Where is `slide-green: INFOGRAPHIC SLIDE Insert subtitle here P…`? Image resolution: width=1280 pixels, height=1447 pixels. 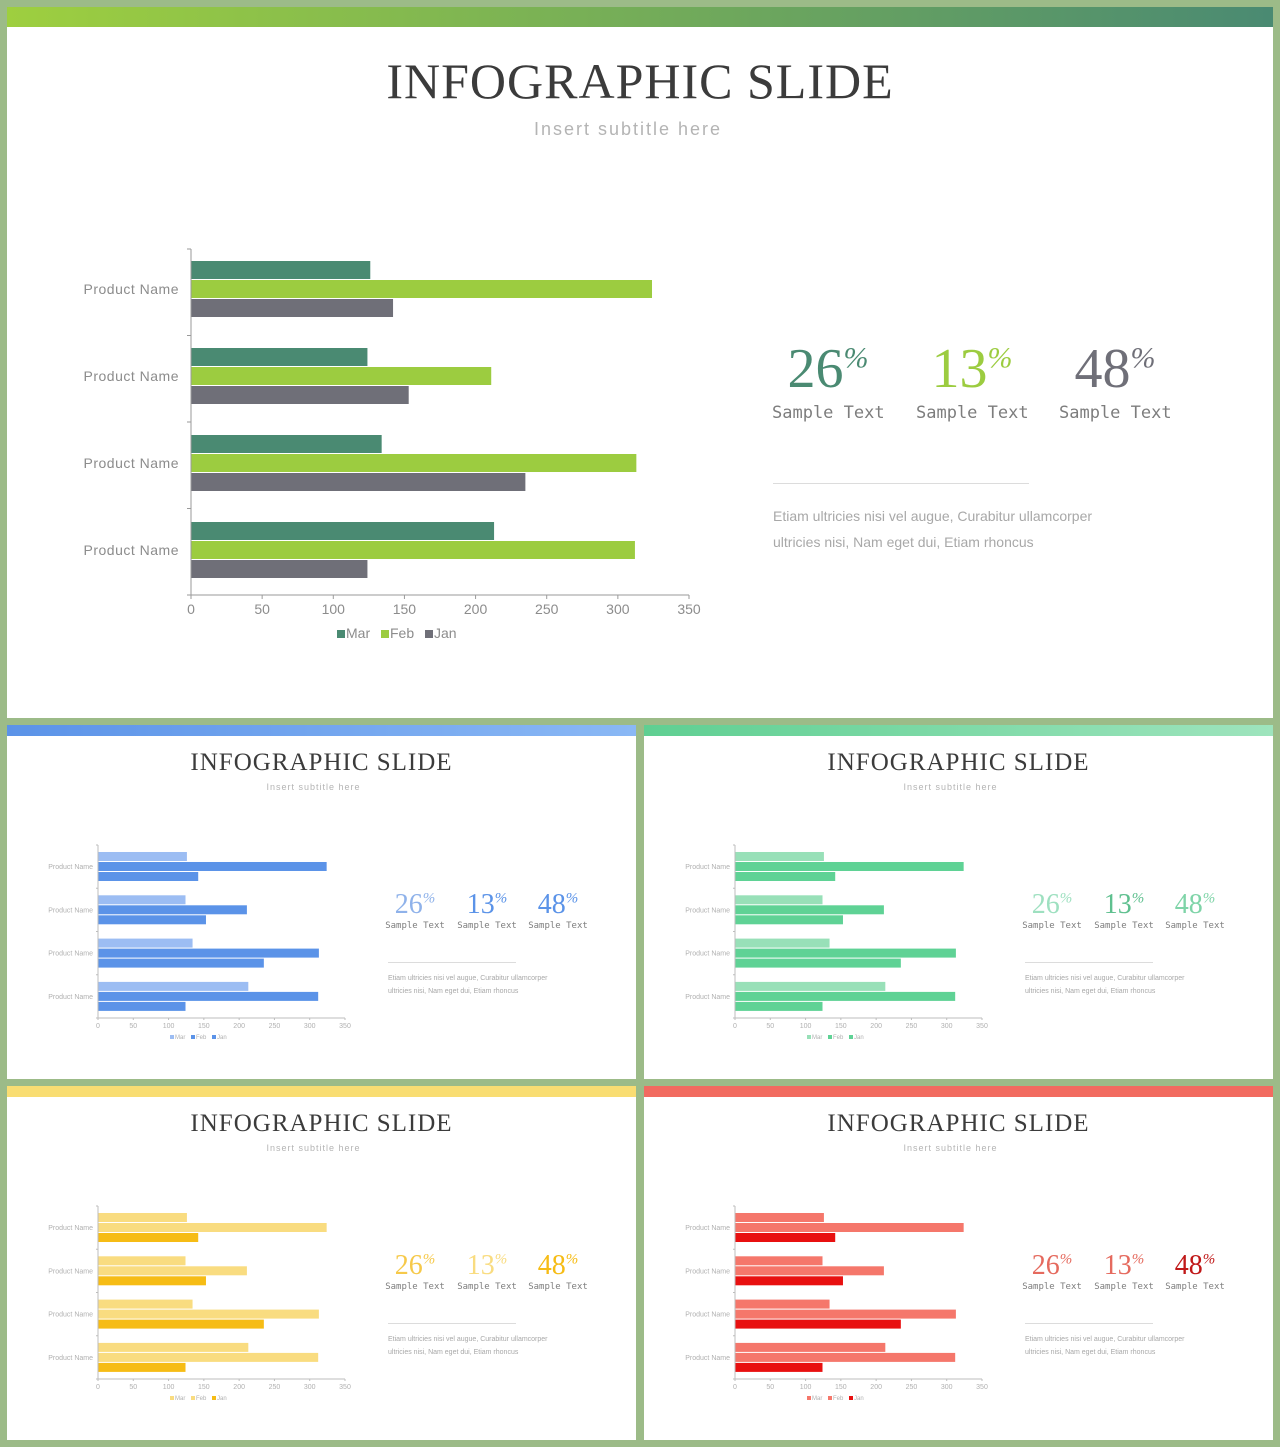
slide-green: INFOGRAPHIC SLIDE Insert subtitle here P… is located at coordinates (958, 902).